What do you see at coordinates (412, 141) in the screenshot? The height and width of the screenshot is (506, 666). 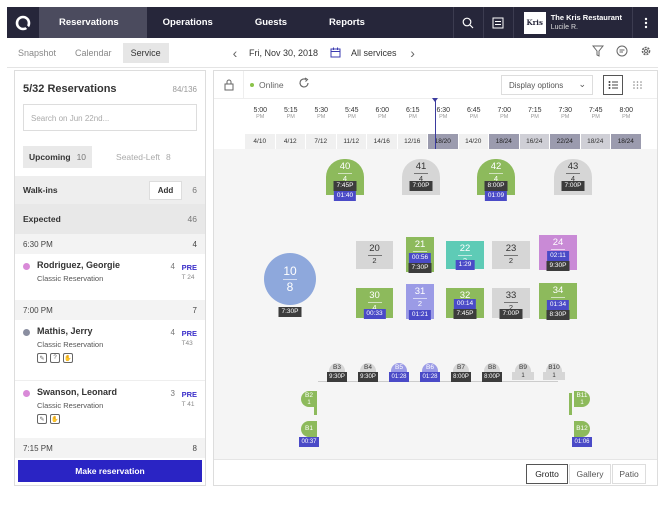 I see `timeline-covers: 12/16` at bounding box center [412, 141].